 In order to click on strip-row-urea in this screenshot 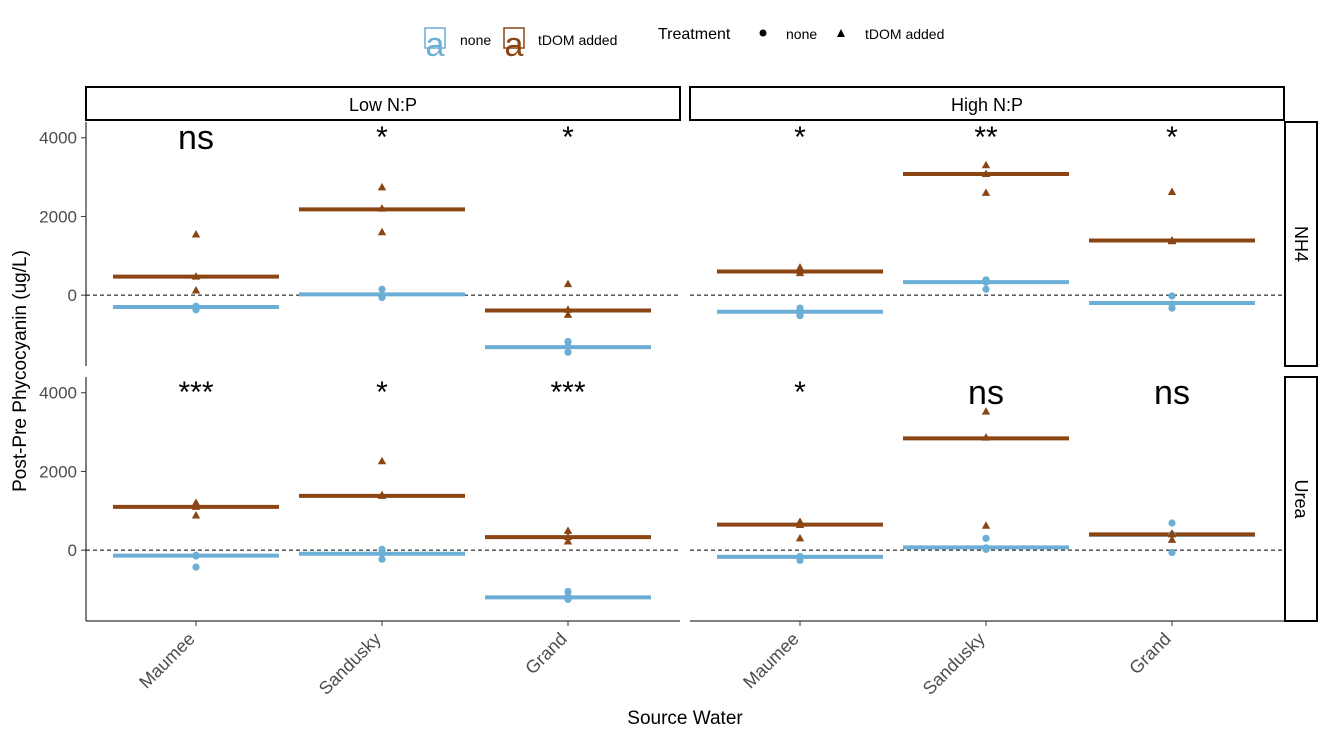, I will do `click(1301, 499)`.